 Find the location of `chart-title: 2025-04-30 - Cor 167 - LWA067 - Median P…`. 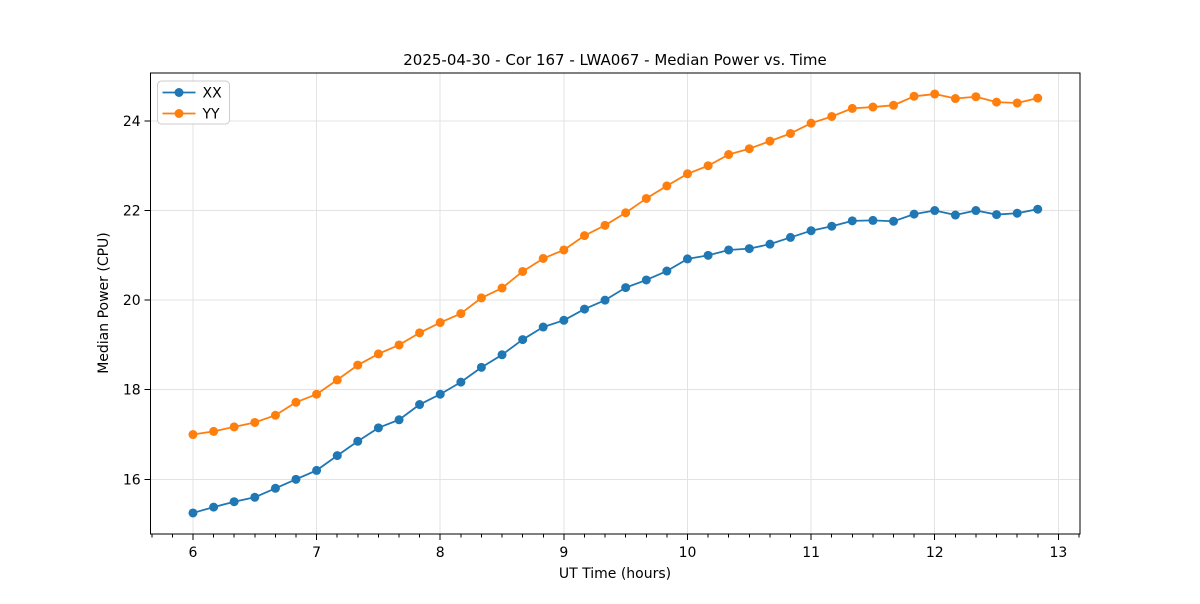

chart-title: 2025-04-30 - Cor 167 - LWA067 - Median P… is located at coordinates (615, 60).